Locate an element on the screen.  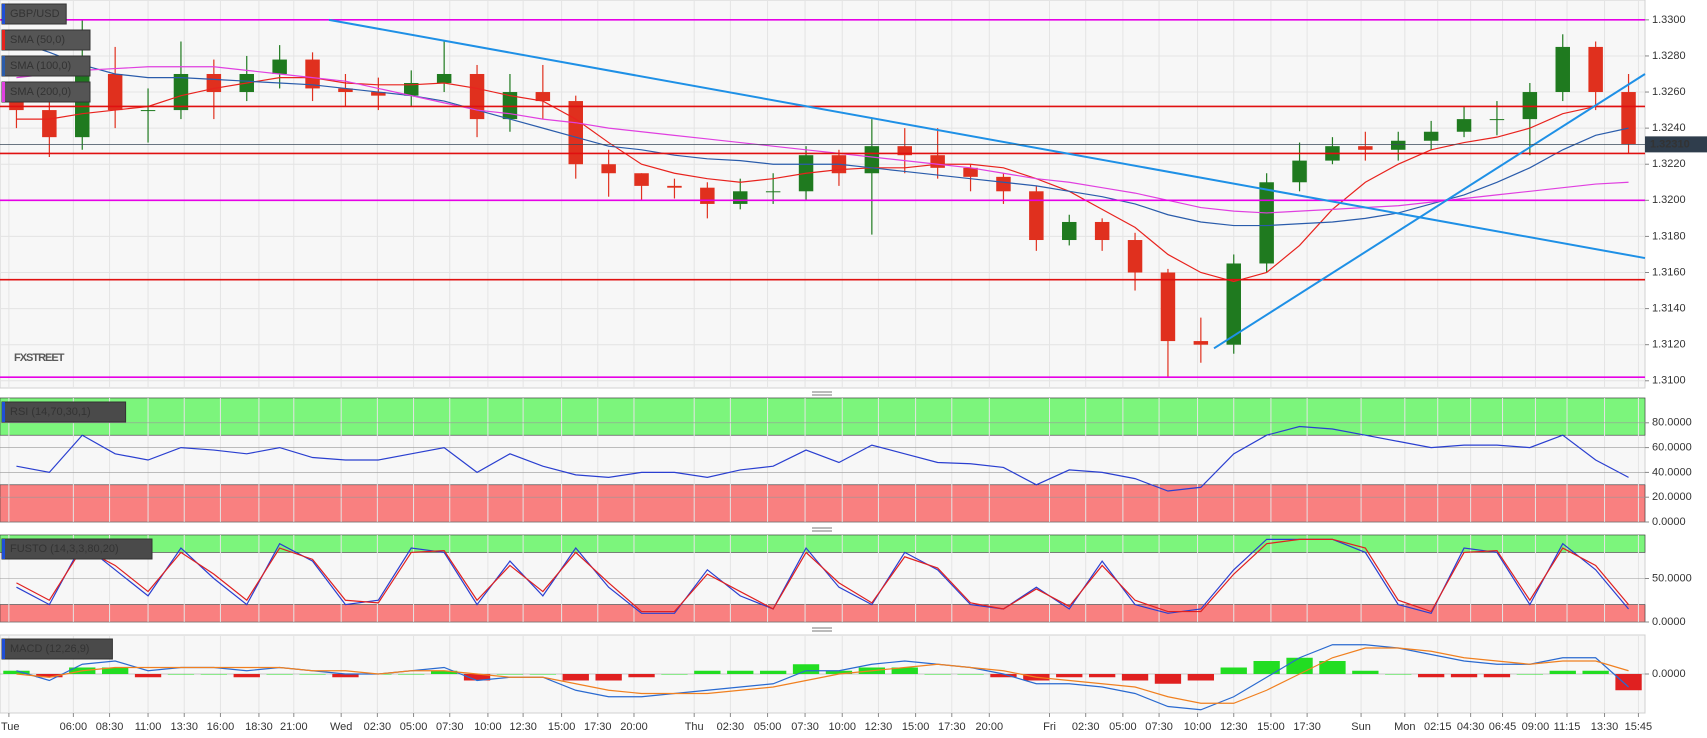
x-tick-label: Fri is located at coordinates (1049, 727).